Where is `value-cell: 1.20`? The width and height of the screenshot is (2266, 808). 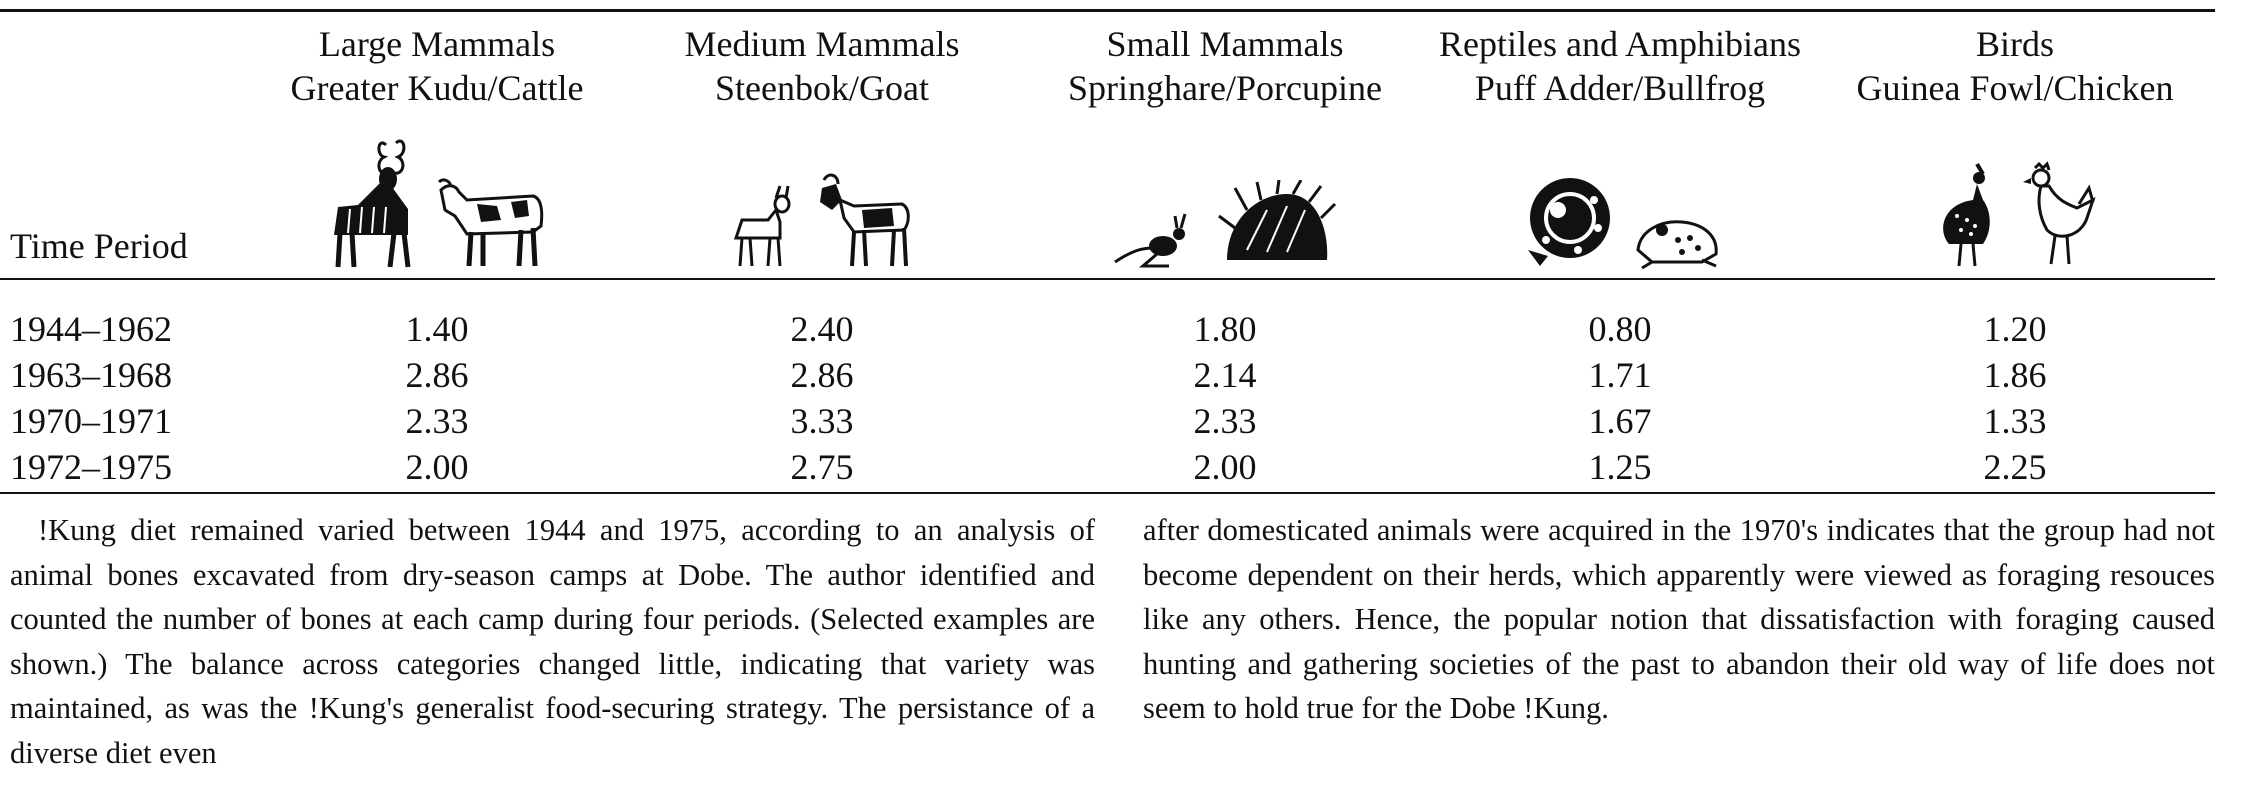 value-cell: 1.20 is located at coordinates (2015, 329).